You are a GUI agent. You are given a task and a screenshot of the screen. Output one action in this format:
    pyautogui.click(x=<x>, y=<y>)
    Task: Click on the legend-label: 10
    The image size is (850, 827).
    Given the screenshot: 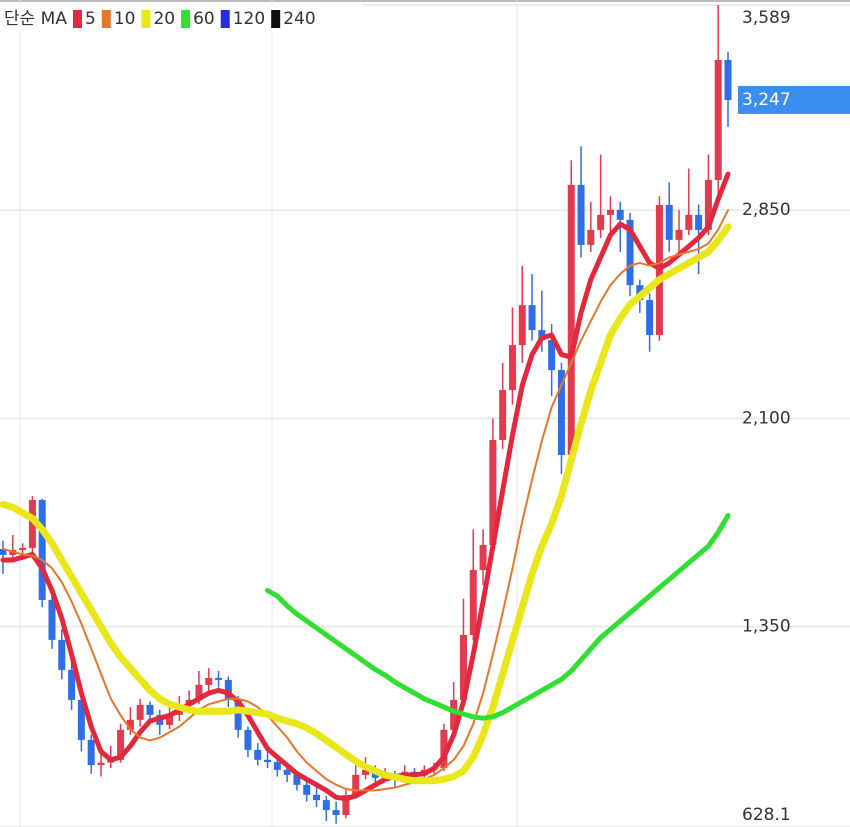 What is the action you would take?
    pyautogui.click(x=125, y=19)
    